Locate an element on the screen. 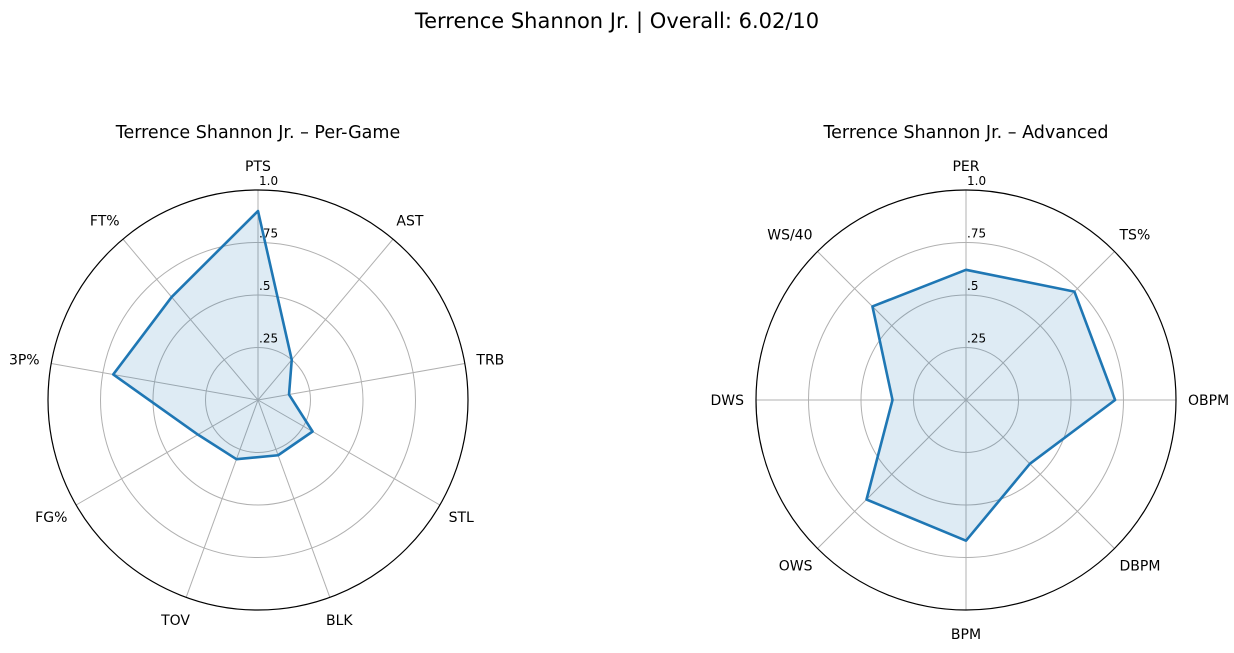 Image resolution: width=1234 pixels, height=653 pixels. figure-title: Terrence Shannon Jr. | Overall: 6.02/10 is located at coordinates (617, 21).